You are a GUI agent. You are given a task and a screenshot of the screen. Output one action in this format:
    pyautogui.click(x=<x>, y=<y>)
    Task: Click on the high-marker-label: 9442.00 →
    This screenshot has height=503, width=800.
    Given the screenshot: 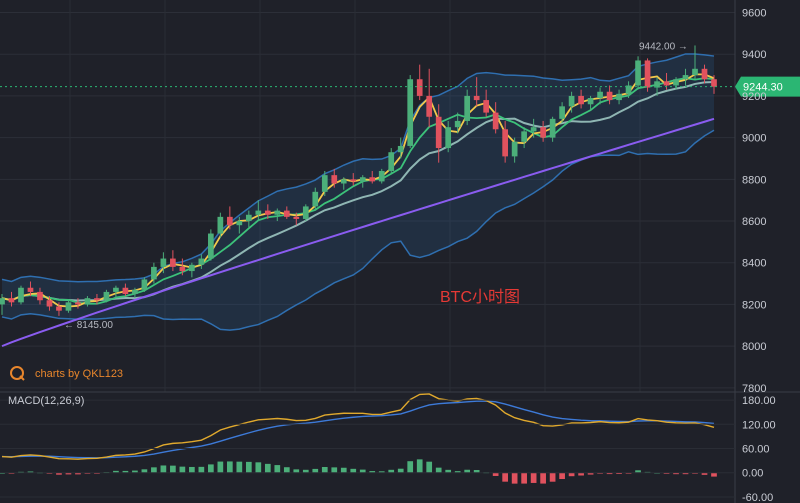 What is the action you would take?
    pyautogui.click(x=663, y=46)
    